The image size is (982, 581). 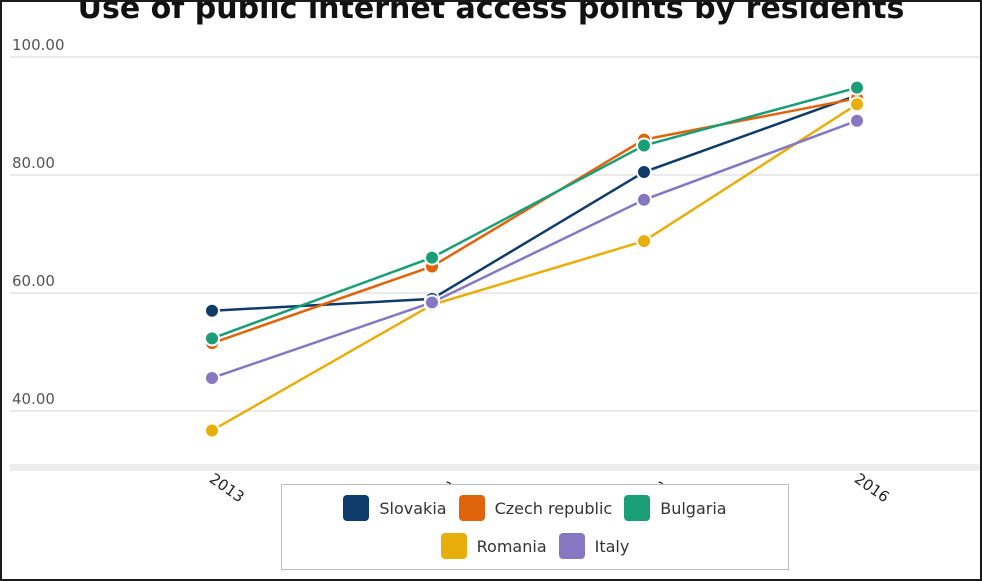 I want to click on legend-row-1: Slovakia Czech republic Bulgaria, so click(x=535, y=508).